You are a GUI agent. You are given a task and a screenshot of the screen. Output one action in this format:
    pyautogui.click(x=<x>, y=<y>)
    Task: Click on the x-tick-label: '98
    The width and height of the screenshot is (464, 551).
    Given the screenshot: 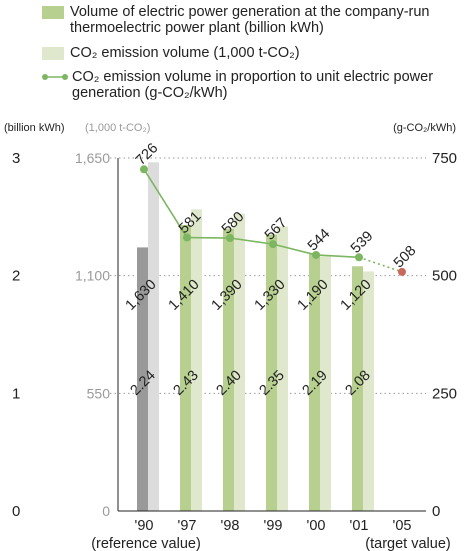 What is the action you would take?
    pyautogui.click(x=230, y=526)
    